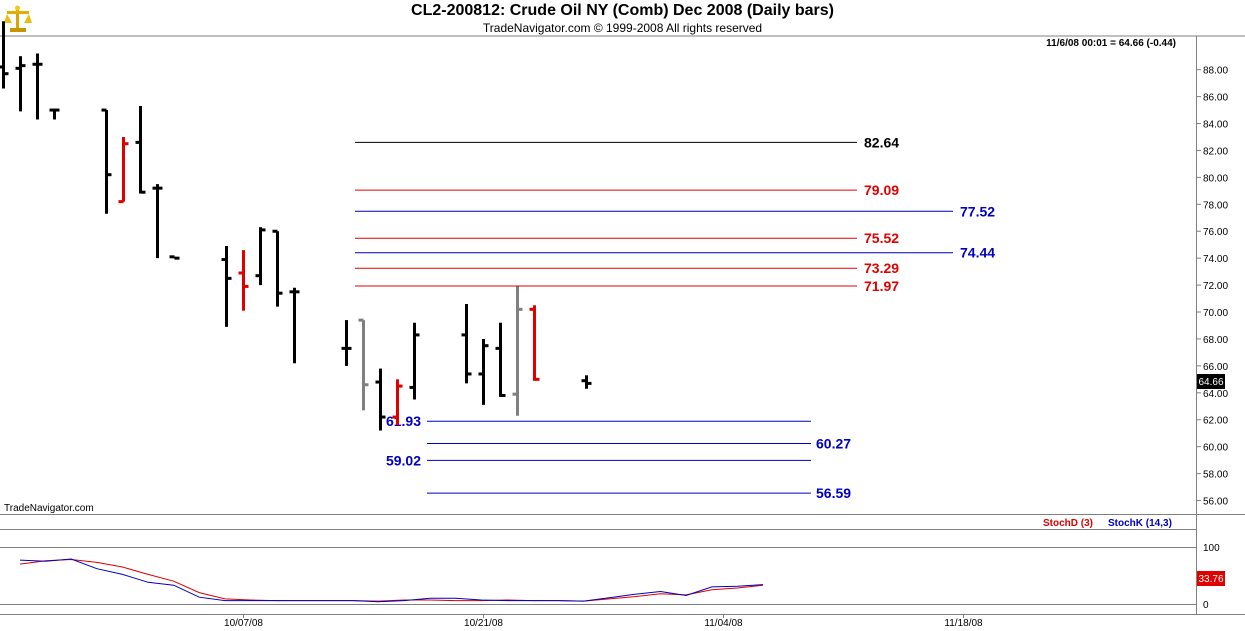 The width and height of the screenshot is (1245, 631). I want to click on level-label: 77.52, so click(977, 211).